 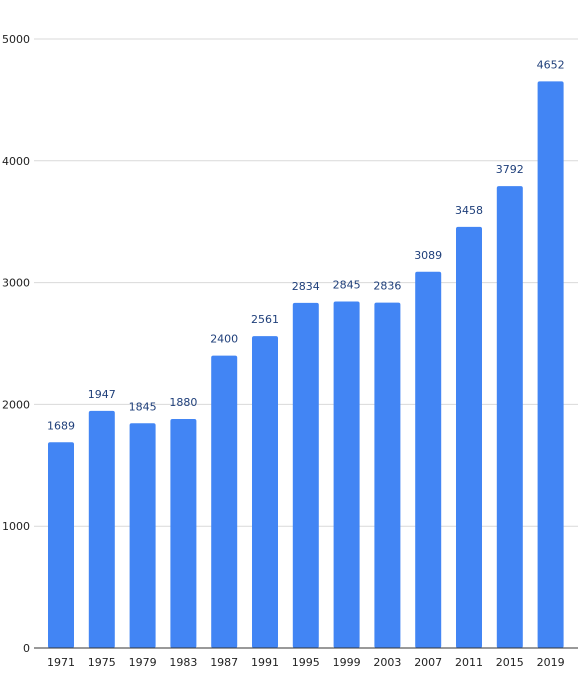 I want to click on bar-2019, so click(x=550, y=364).